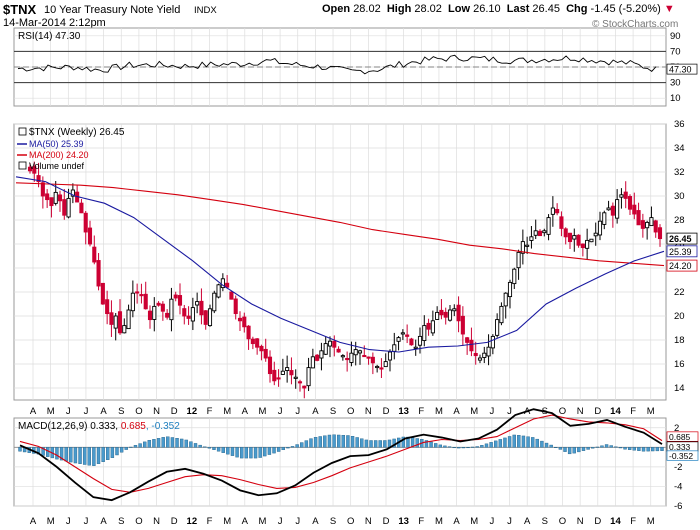 The height and width of the screenshot is (530, 700). What do you see at coordinates (315, 521) in the screenshot?
I see `x-tick-macd: A` at bounding box center [315, 521].